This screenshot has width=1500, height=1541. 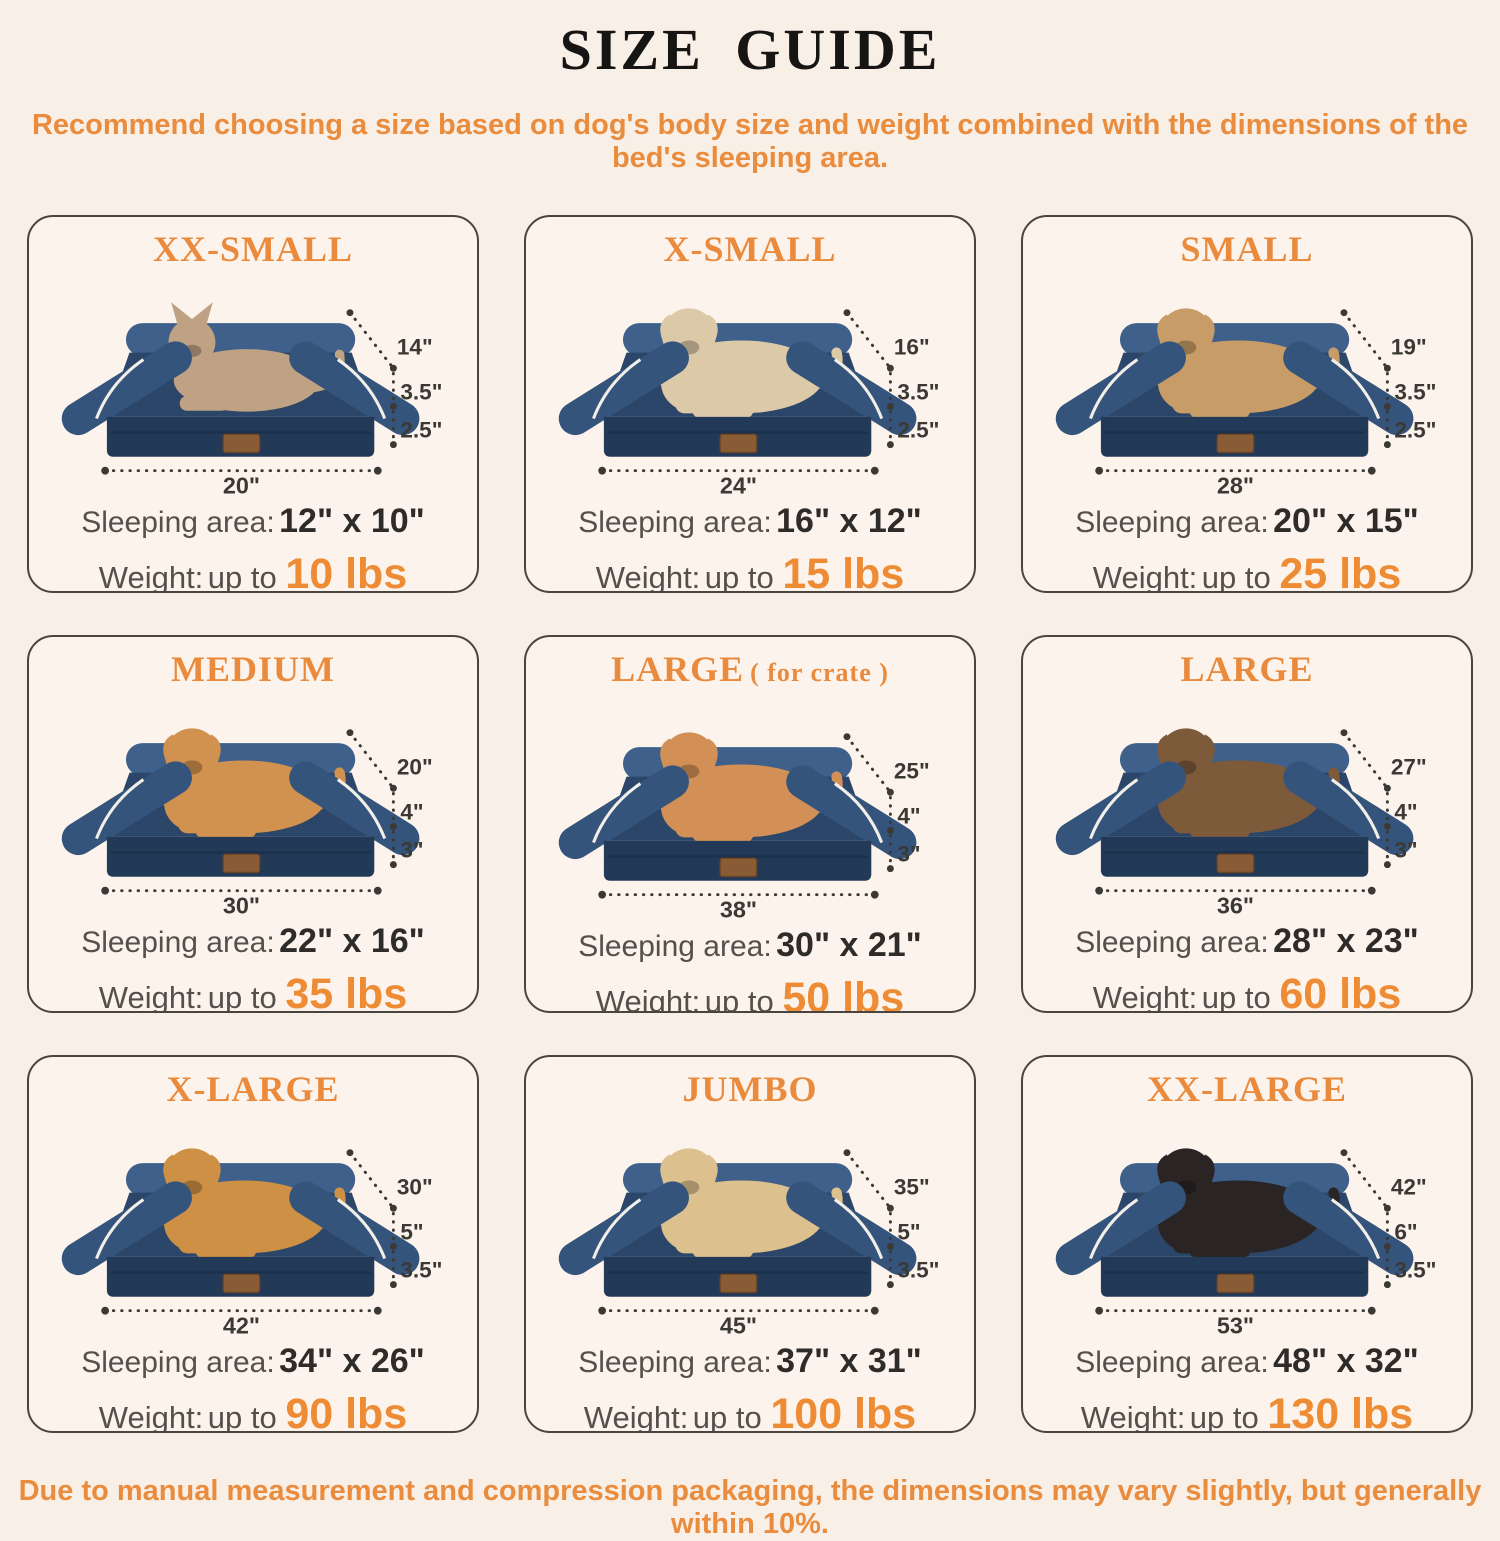 I want to click on sleeping-area-line: Sleeping area: 20" x 15", so click(x=1247, y=524).